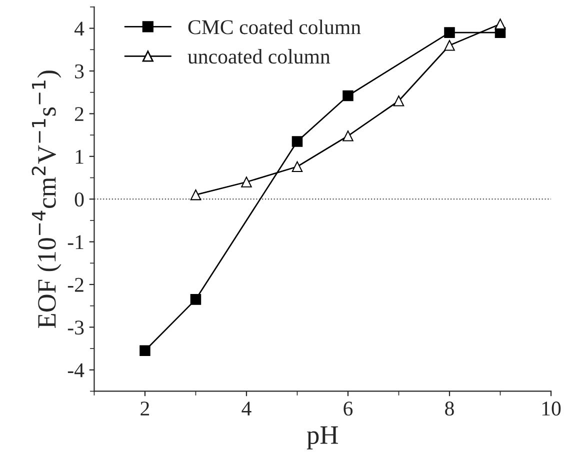 Image resolution: width=571 pixels, height=463 pixels. I want to click on y-tick-label: 1, so click(80, 157).